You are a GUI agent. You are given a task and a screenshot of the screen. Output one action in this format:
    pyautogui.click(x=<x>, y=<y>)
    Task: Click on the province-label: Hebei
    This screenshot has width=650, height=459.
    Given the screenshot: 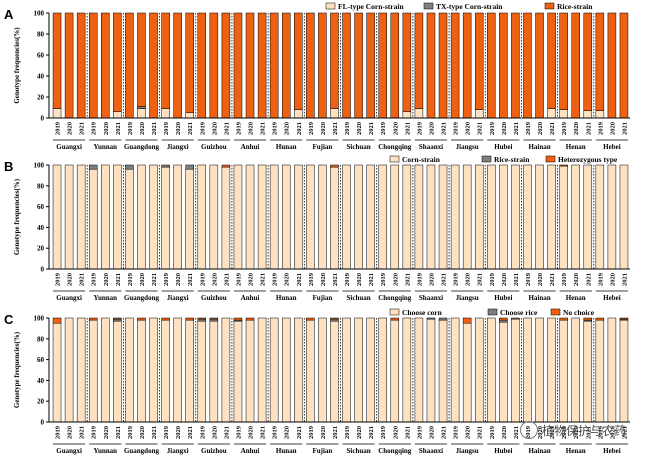 What is the action you would take?
    pyautogui.click(x=612, y=147)
    